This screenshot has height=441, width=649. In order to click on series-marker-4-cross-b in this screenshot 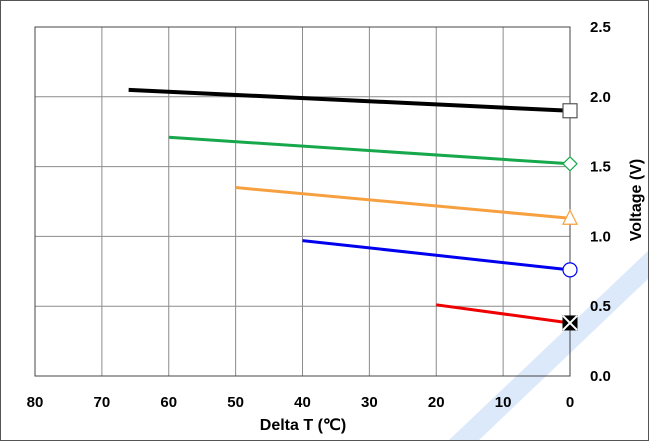, I will do `click(570, 323)`.